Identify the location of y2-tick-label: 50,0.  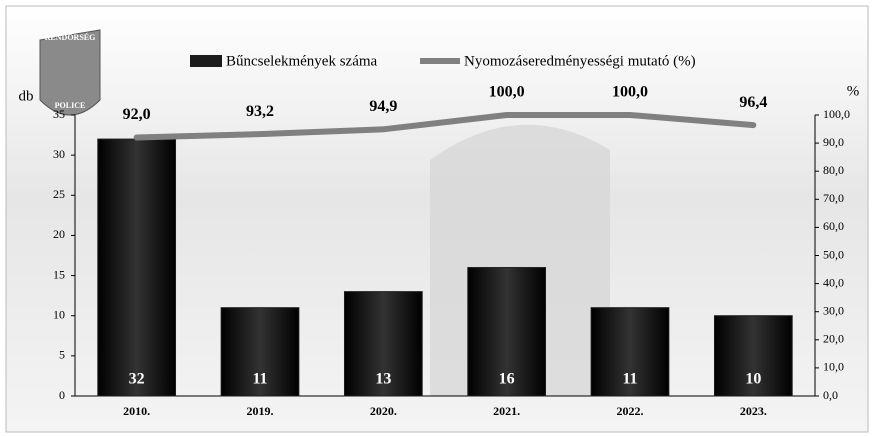
(833, 254).